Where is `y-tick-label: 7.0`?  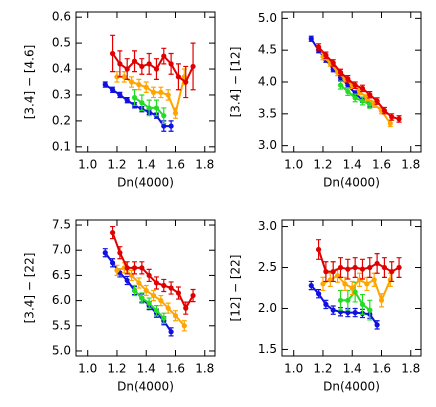 y-tick-label: 7.0 is located at coordinates (61, 250).